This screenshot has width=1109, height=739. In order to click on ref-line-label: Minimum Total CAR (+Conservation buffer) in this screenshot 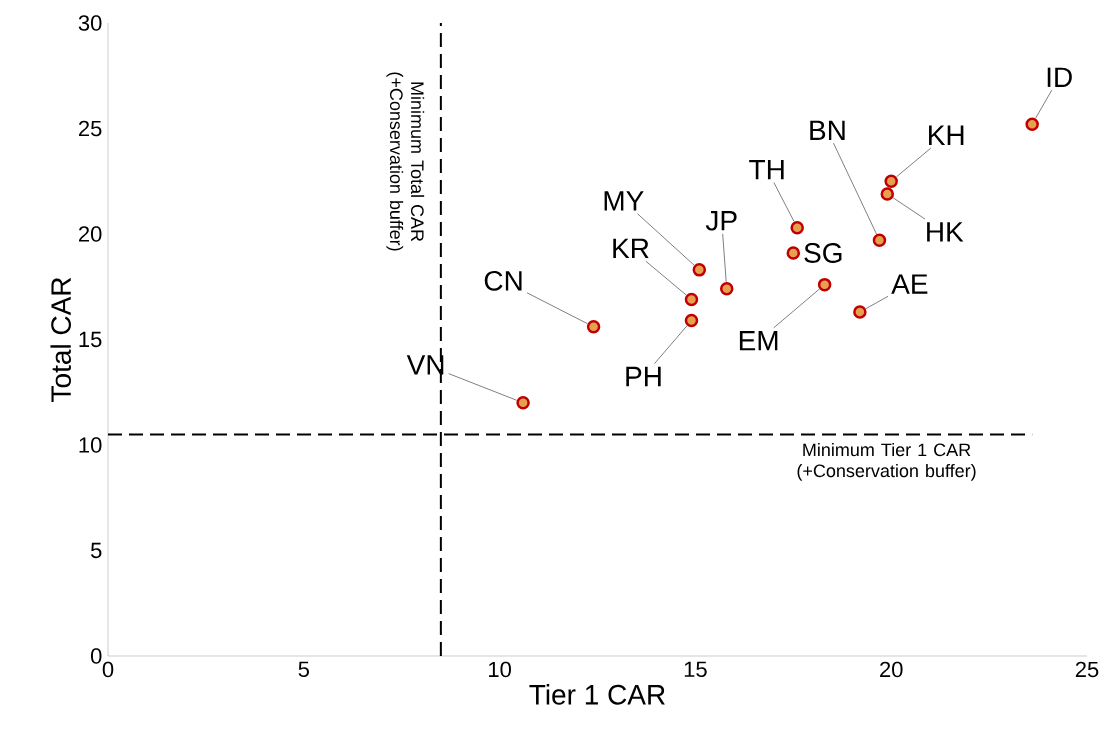, I will do `click(405, 161)`.